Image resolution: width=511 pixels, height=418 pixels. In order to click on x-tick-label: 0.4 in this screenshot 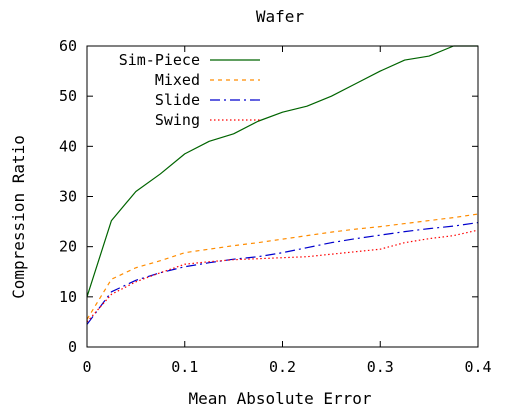, I will do `click(477, 367)`.